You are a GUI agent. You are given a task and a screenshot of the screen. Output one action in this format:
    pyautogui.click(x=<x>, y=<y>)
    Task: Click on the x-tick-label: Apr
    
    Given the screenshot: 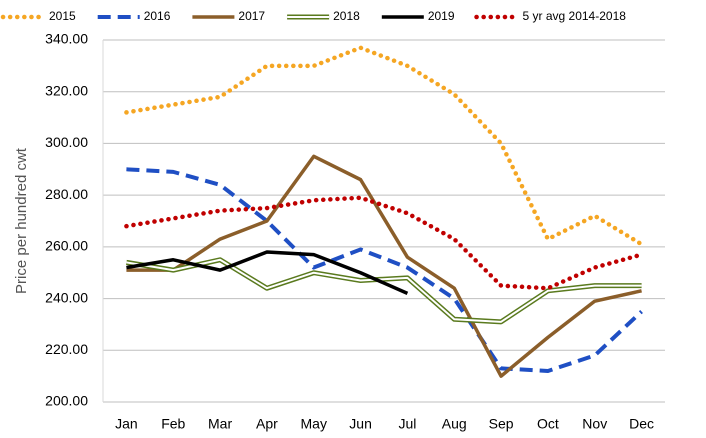 What is the action you would take?
    pyautogui.click(x=267, y=424)
    